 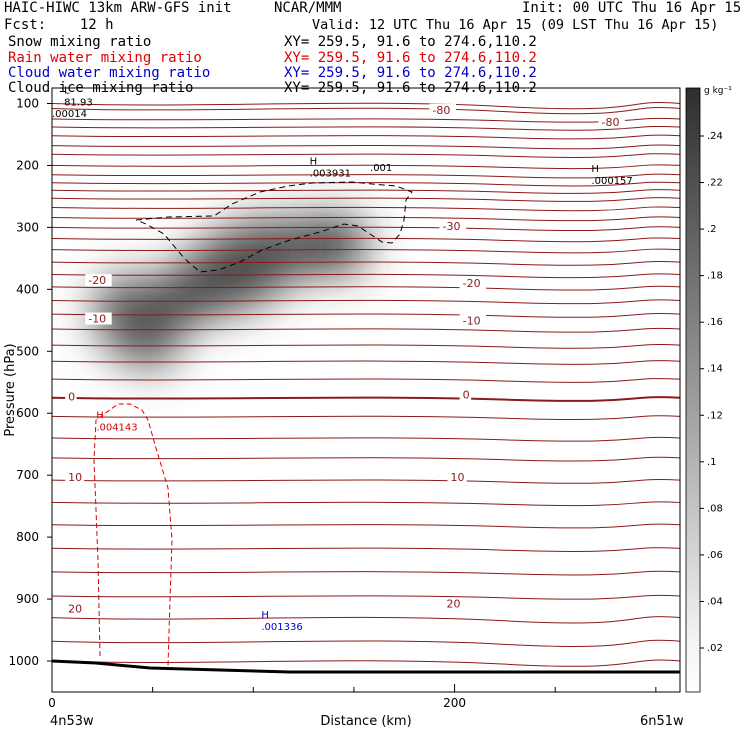 I want to click on y-tick-label: 300, so click(x=27, y=227).